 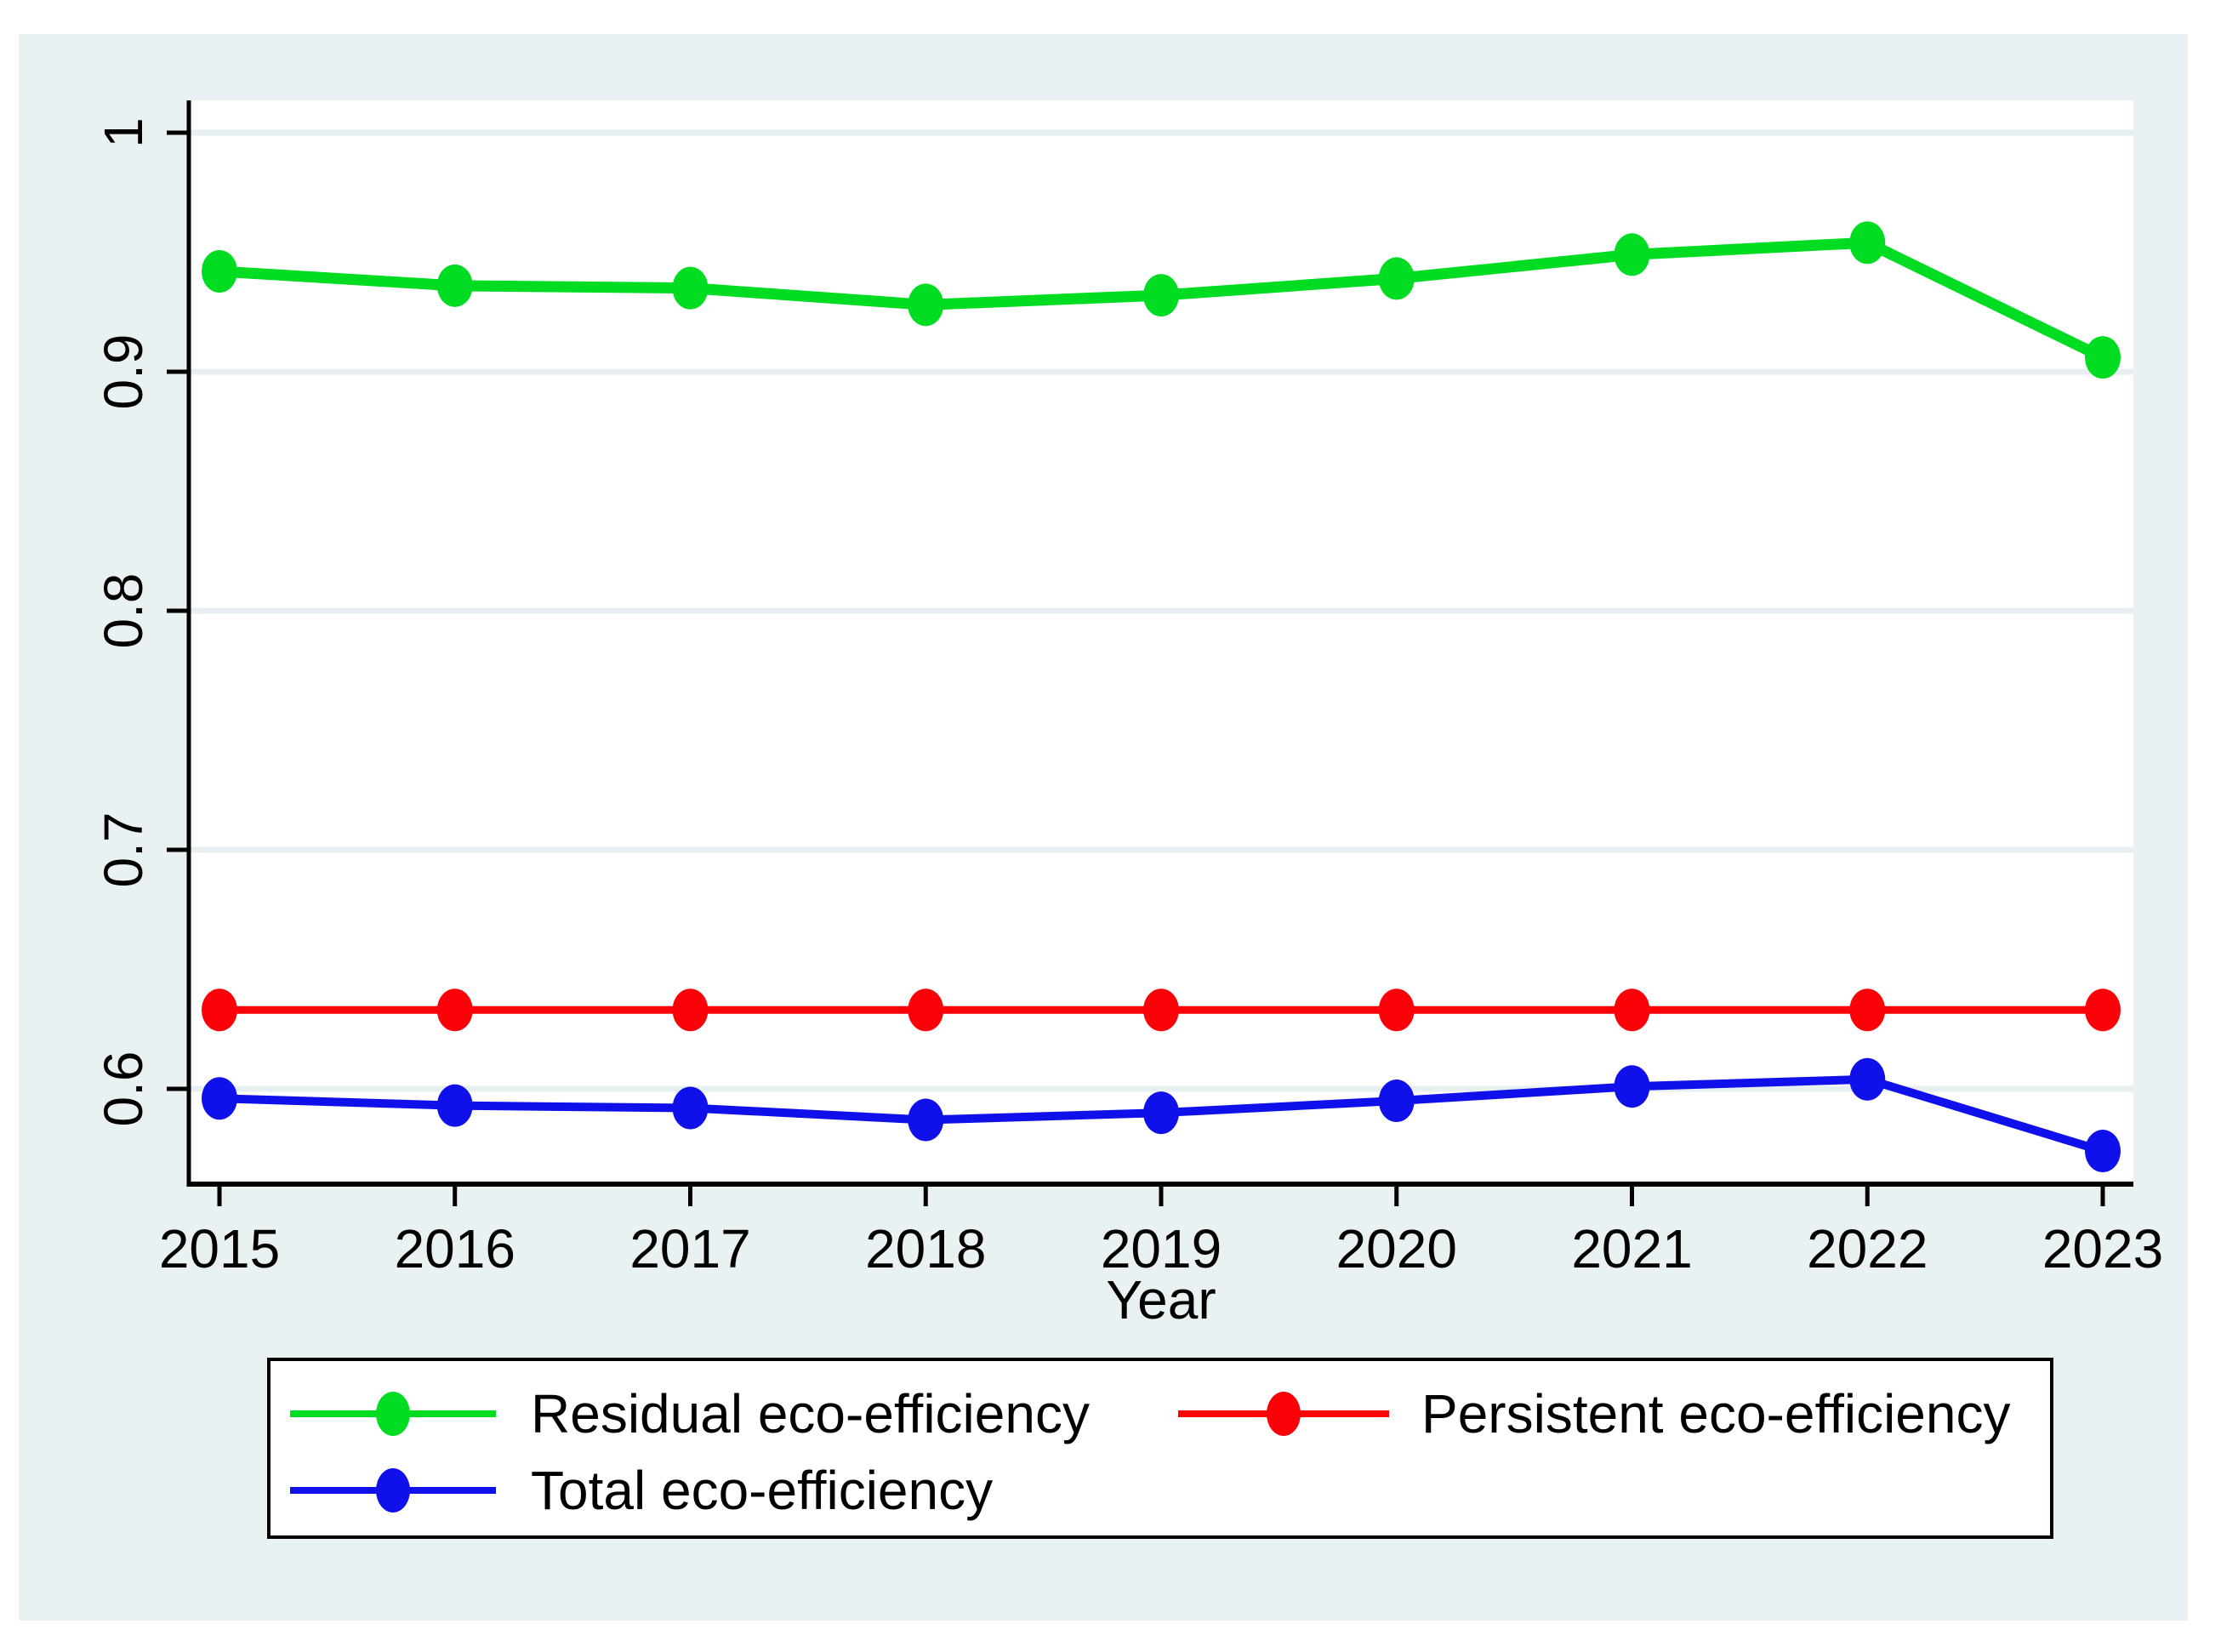 What do you see at coordinates (1867, 1248) in the screenshot?
I see `x-tick-label-2022: 2022` at bounding box center [1867, 1248].